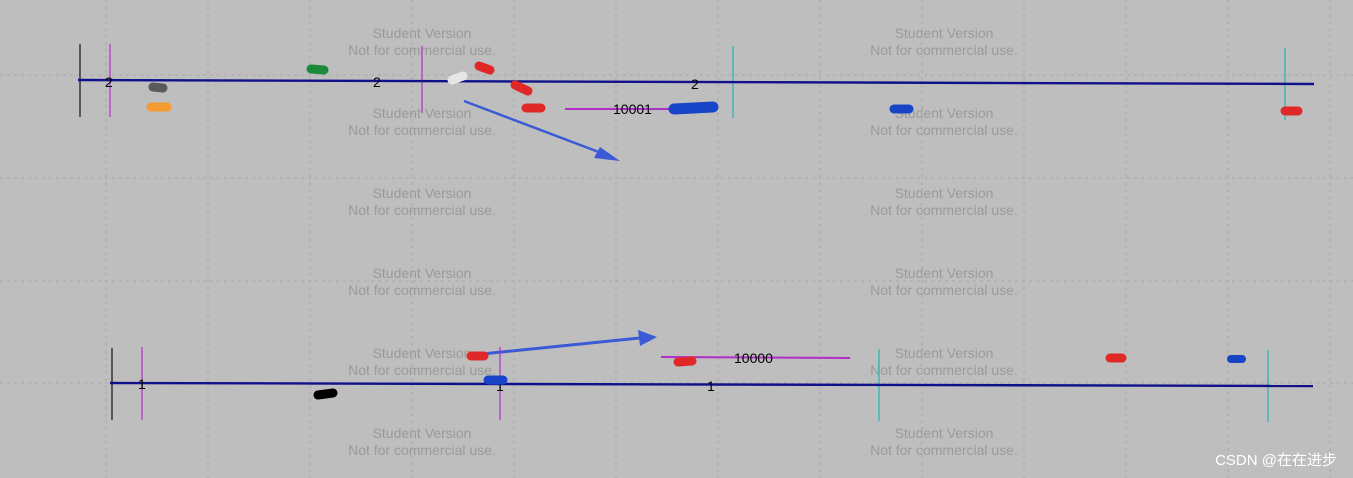  Describe the element at coordinates (560, 228) in the screenshot. I see `transition-arrows` at that location.